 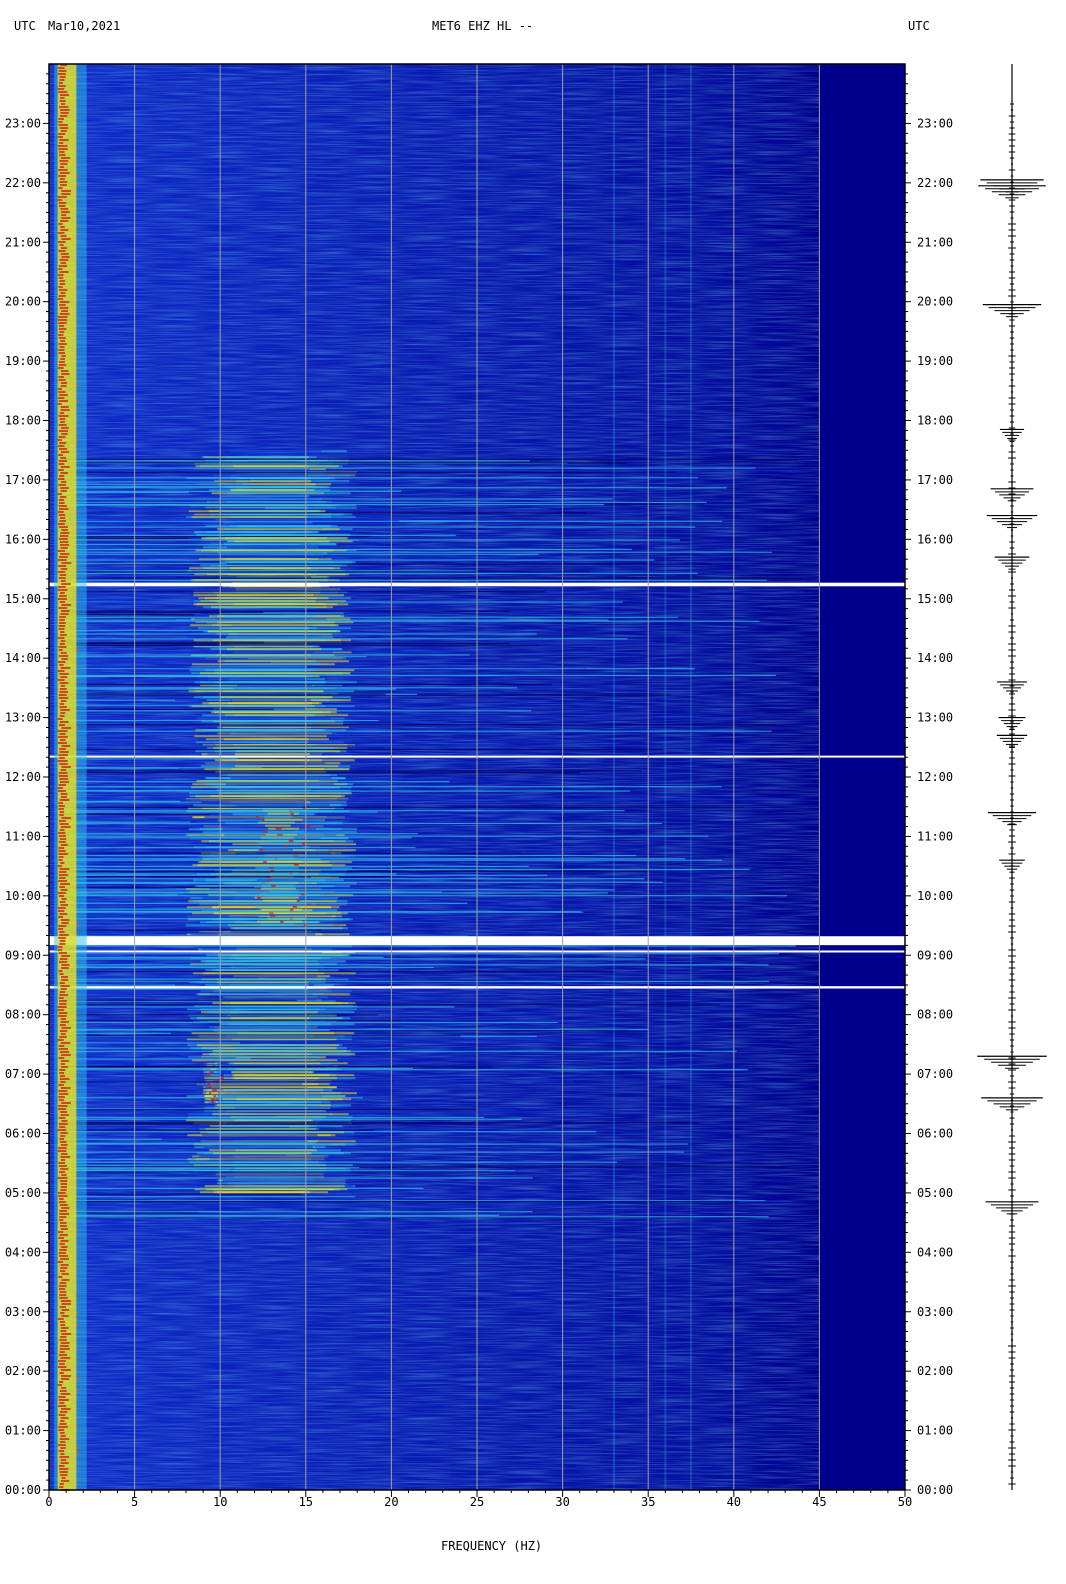 I want to click on y-tick-label-left-3: 03:00, so click(x=23, y=1312).